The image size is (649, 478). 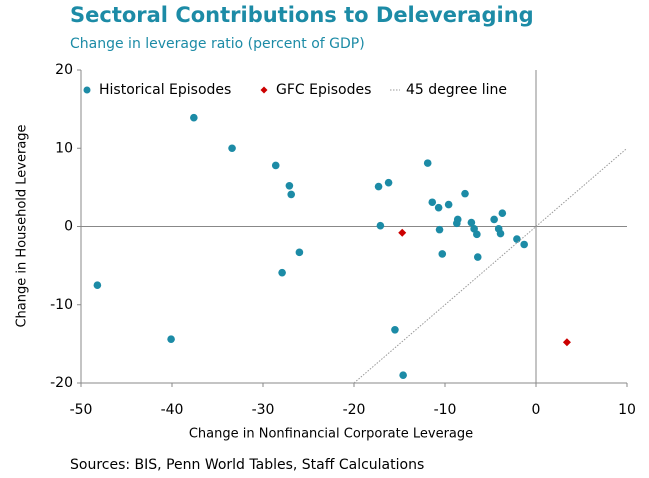 What do you see at coordinates (61, 305) in the screenshot?
I see `y-tick-label: -10` at bounding box center [61, 305].